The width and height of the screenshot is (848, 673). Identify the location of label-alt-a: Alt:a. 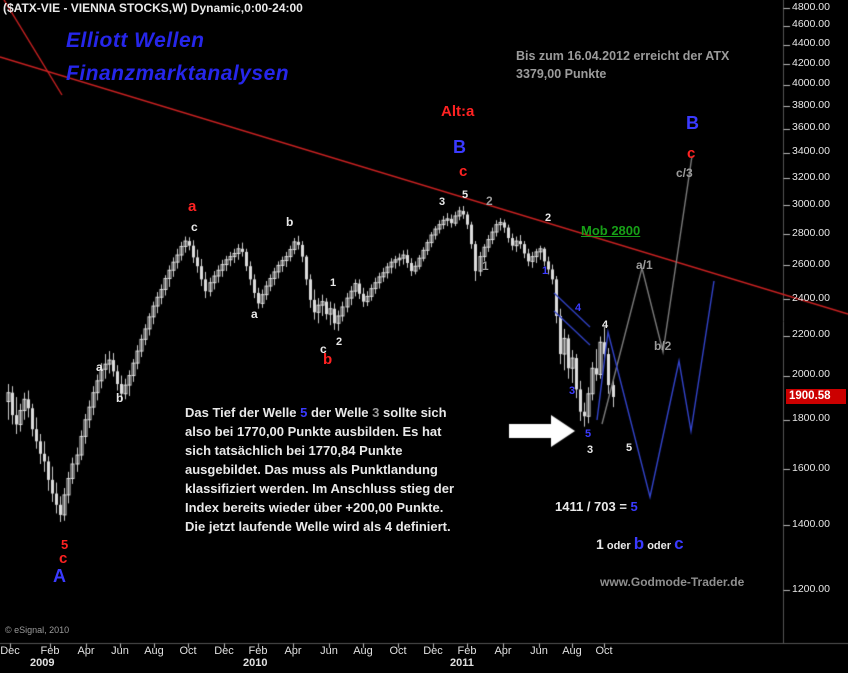
(457, 112).